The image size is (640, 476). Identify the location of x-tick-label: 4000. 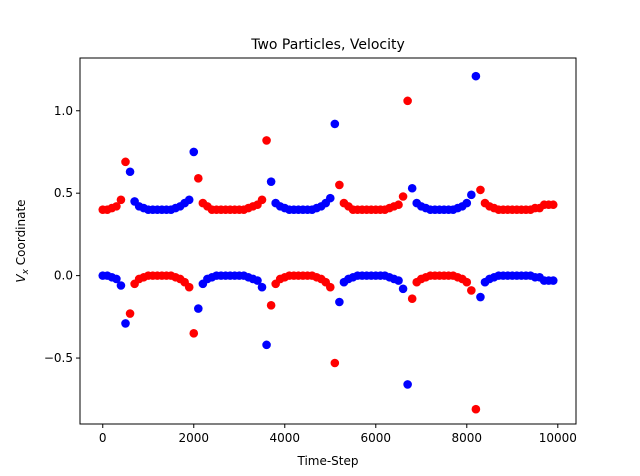
(284, 438).